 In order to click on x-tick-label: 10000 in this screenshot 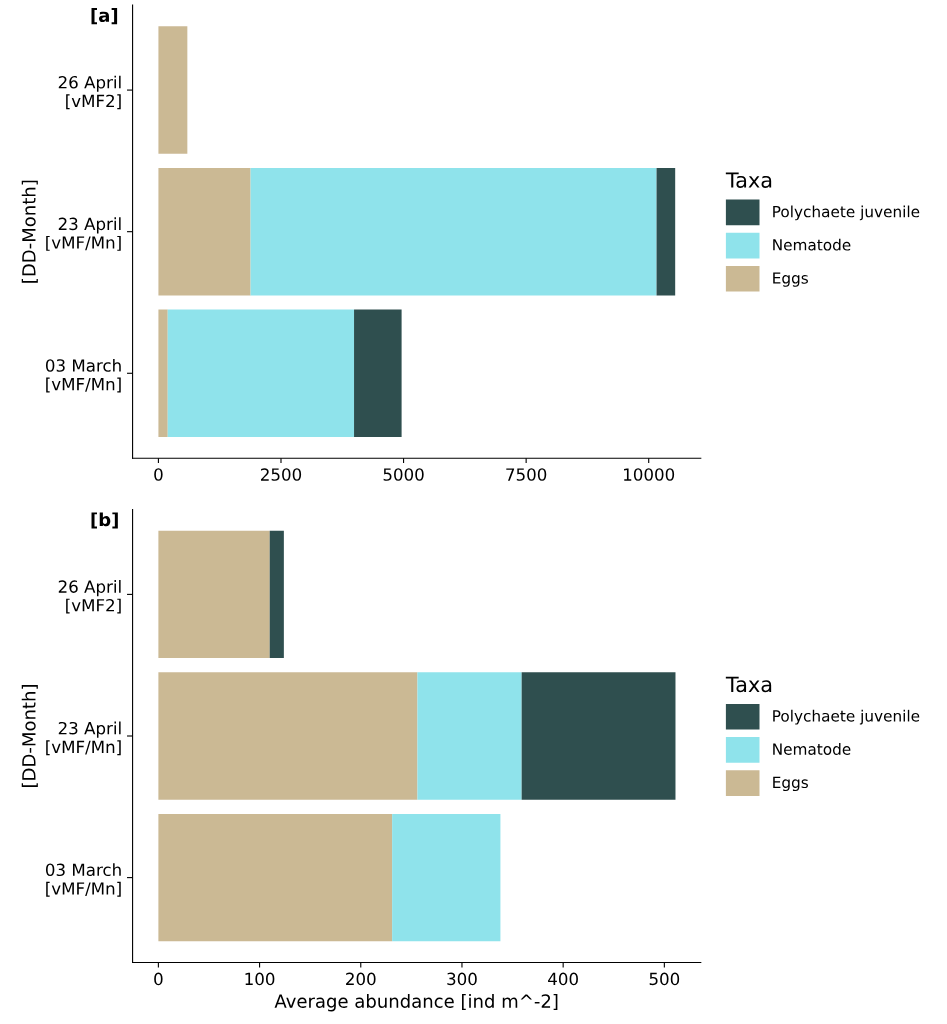, I will do `click(649, 474)`.